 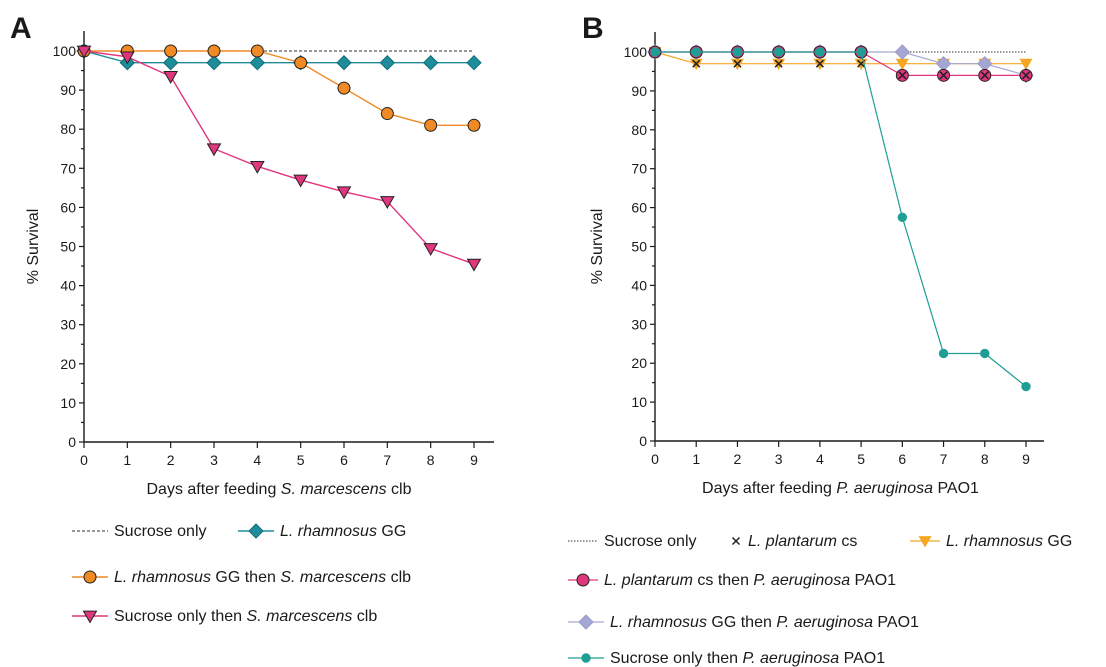 I want to click on b-legend-label: L. plantarum cs, so click(x=802, y=541).